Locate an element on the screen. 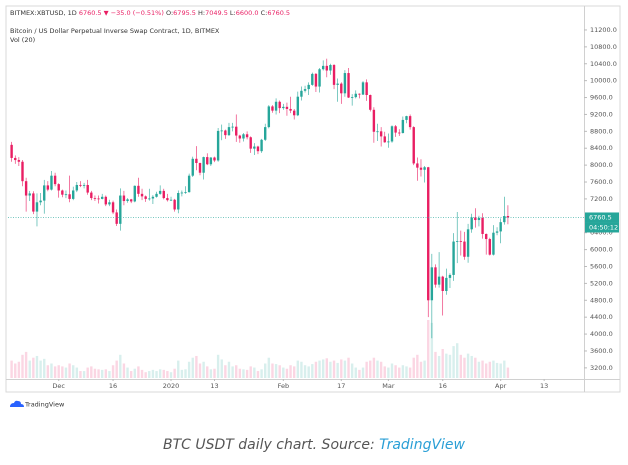  symbol: BITMEX:XBTUSD, 1D is located at coordinates (43, 13).